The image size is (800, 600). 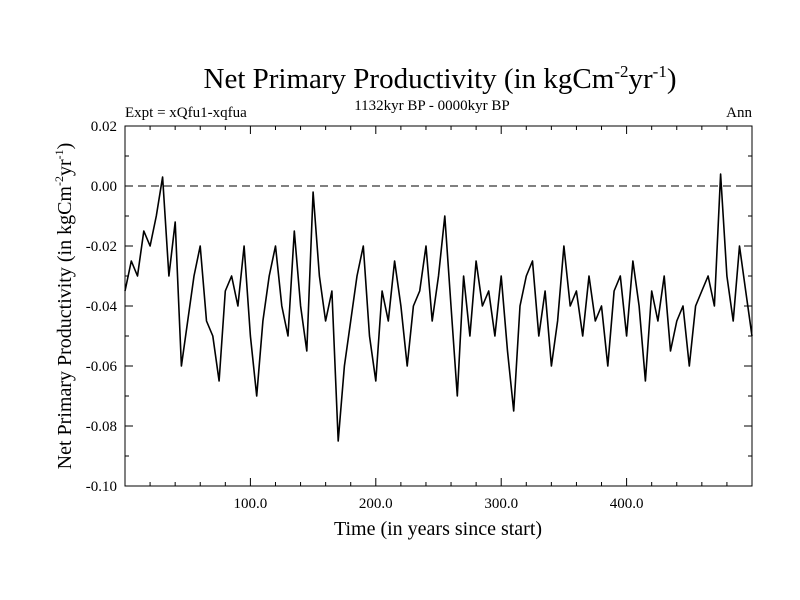 I want to click on chart-title: Net Primary Productivity (in kgCm-2yr-1), so click(x=440, y=78).